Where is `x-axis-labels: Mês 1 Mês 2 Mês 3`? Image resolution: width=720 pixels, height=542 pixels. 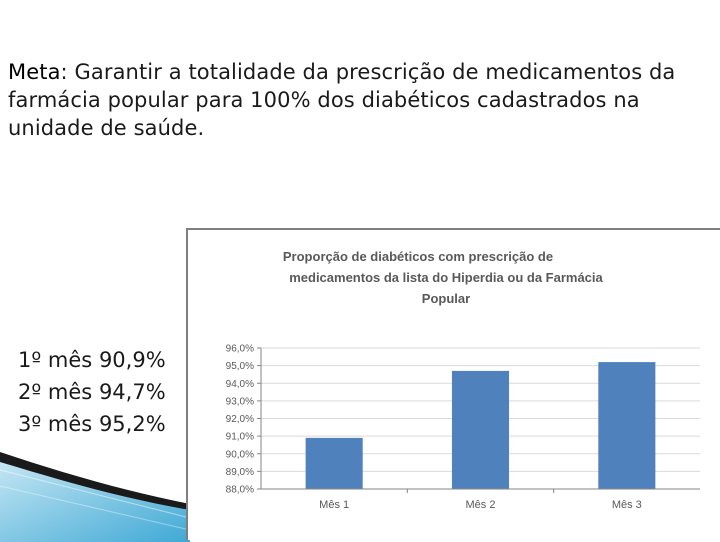 x-axis-labels: Mês 1 Mês 2 Mês 3 is located at coordinates (480, 505).